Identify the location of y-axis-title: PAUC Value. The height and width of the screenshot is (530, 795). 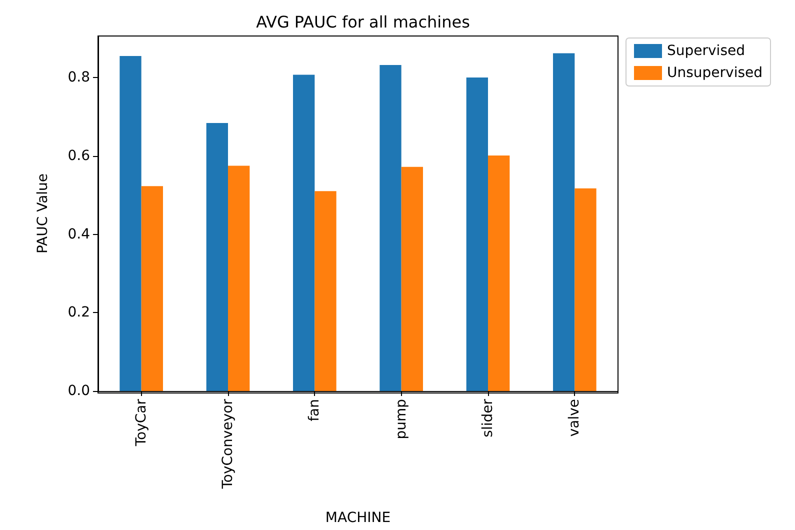
(43, 213).